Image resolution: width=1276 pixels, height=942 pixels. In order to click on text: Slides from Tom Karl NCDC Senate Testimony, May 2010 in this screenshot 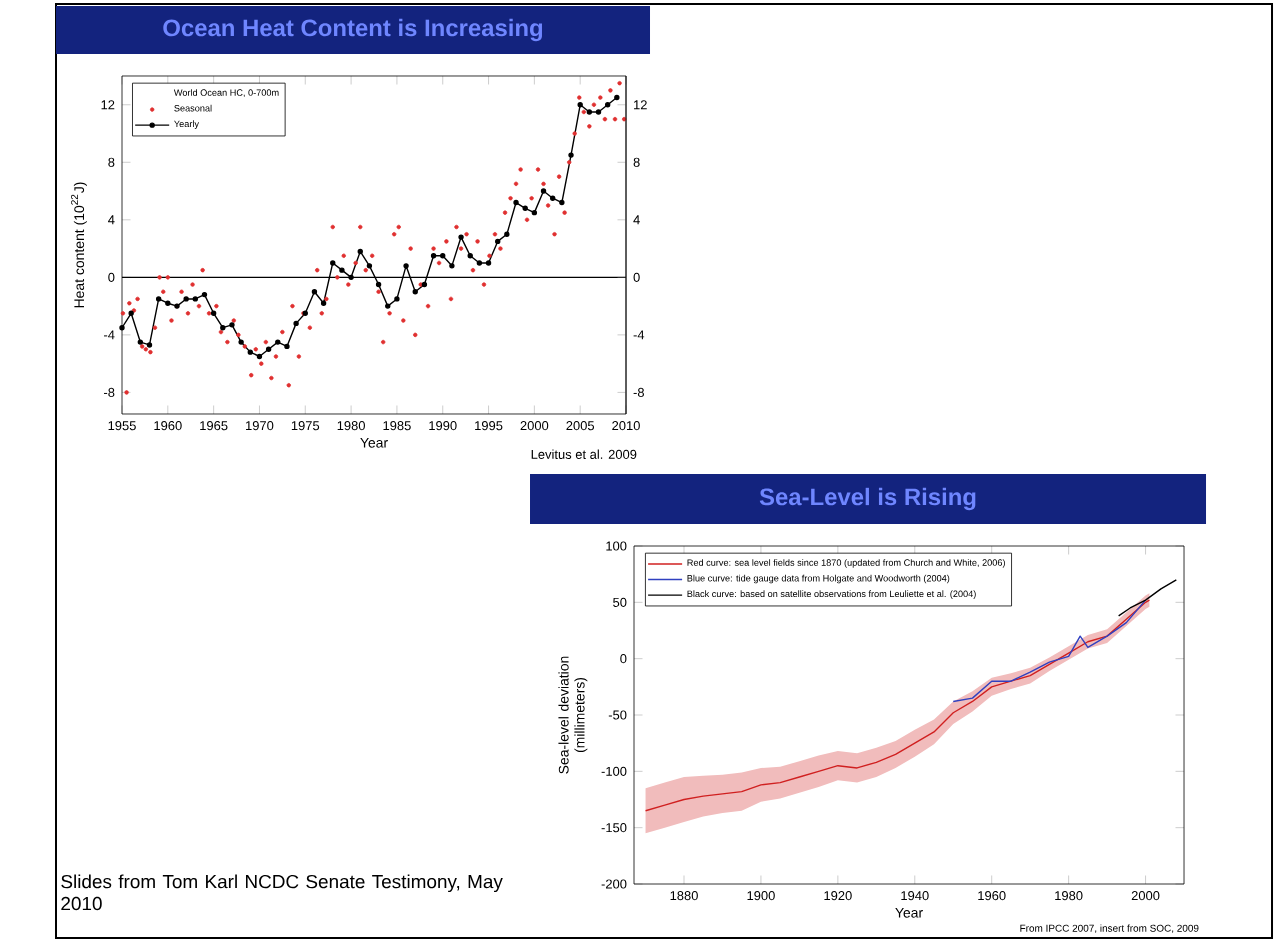, I will do `click(282, 892)`.